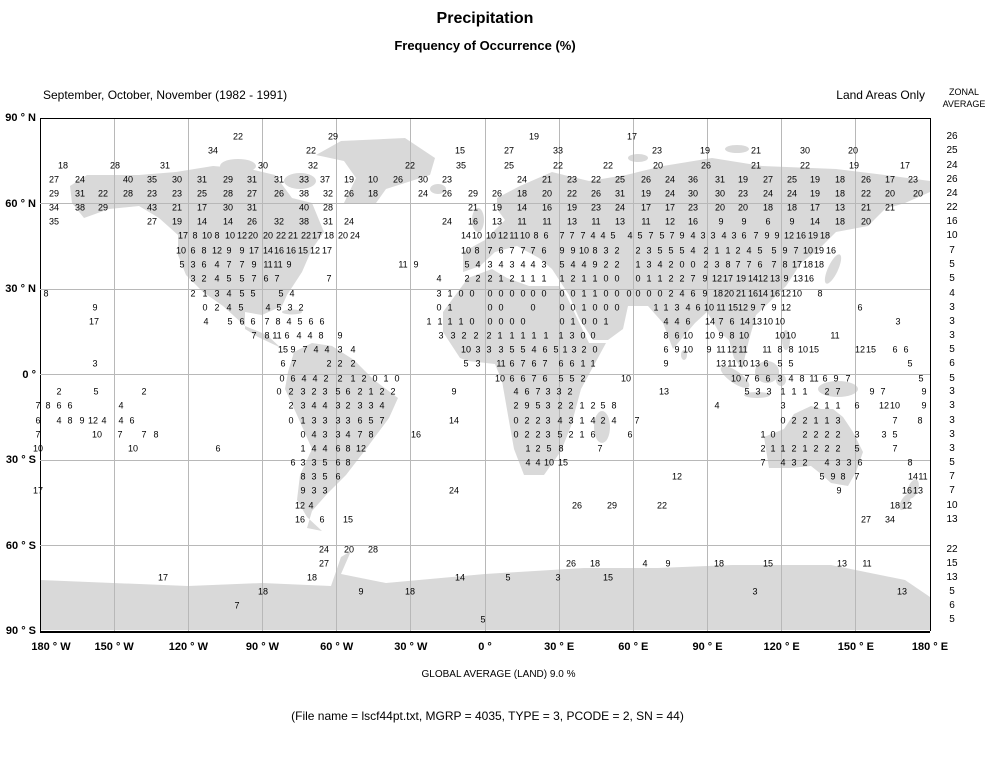  I want to click on north-america-shape, so click(197, 260).